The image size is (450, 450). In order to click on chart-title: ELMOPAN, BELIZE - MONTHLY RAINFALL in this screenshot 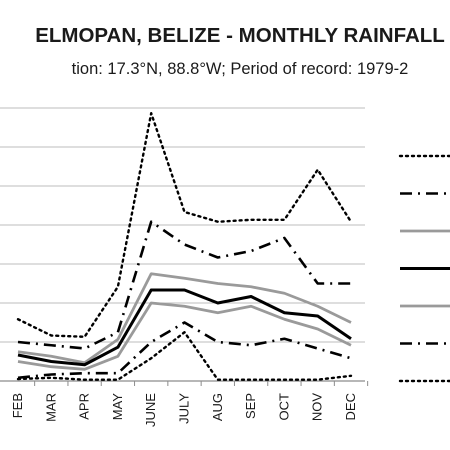, I will do `click(240, 35)`.